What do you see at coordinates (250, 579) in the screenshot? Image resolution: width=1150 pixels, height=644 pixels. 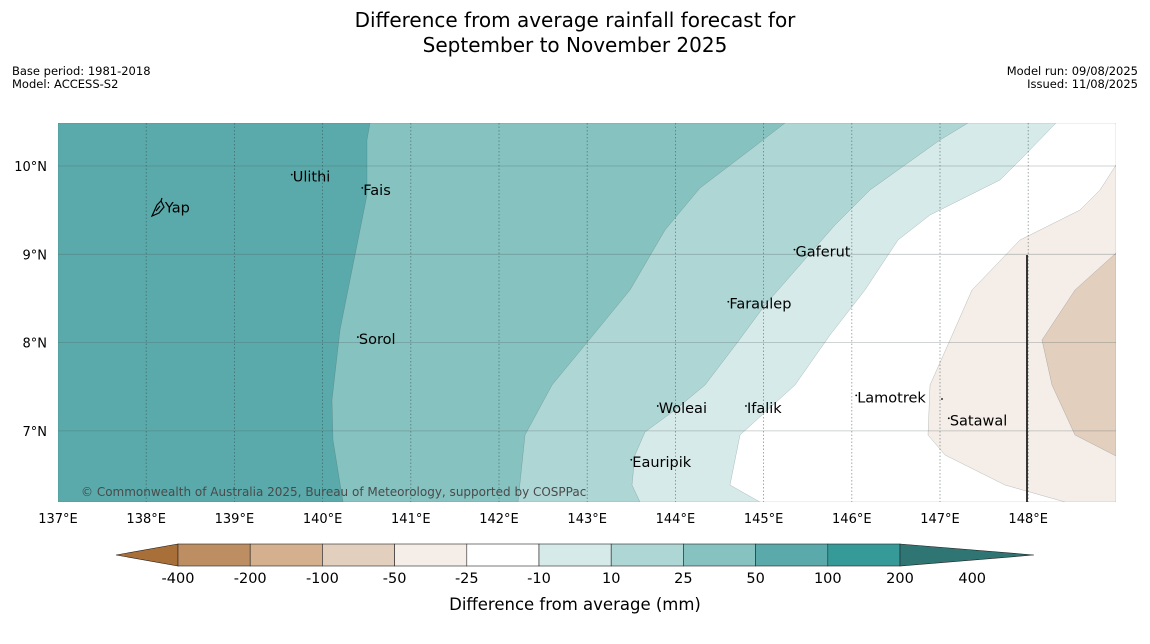 I see `colorbar-tick-label: -200` at bounding box center [250, 579].